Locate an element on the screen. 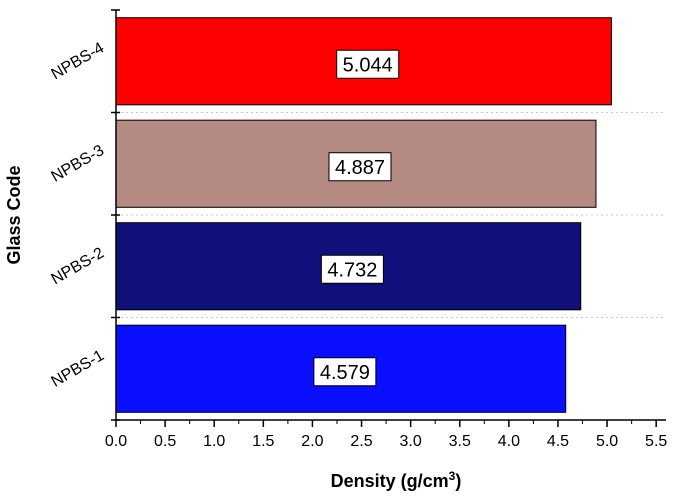  x-tick-label: 1.5 is located at coordinates (263, 441).